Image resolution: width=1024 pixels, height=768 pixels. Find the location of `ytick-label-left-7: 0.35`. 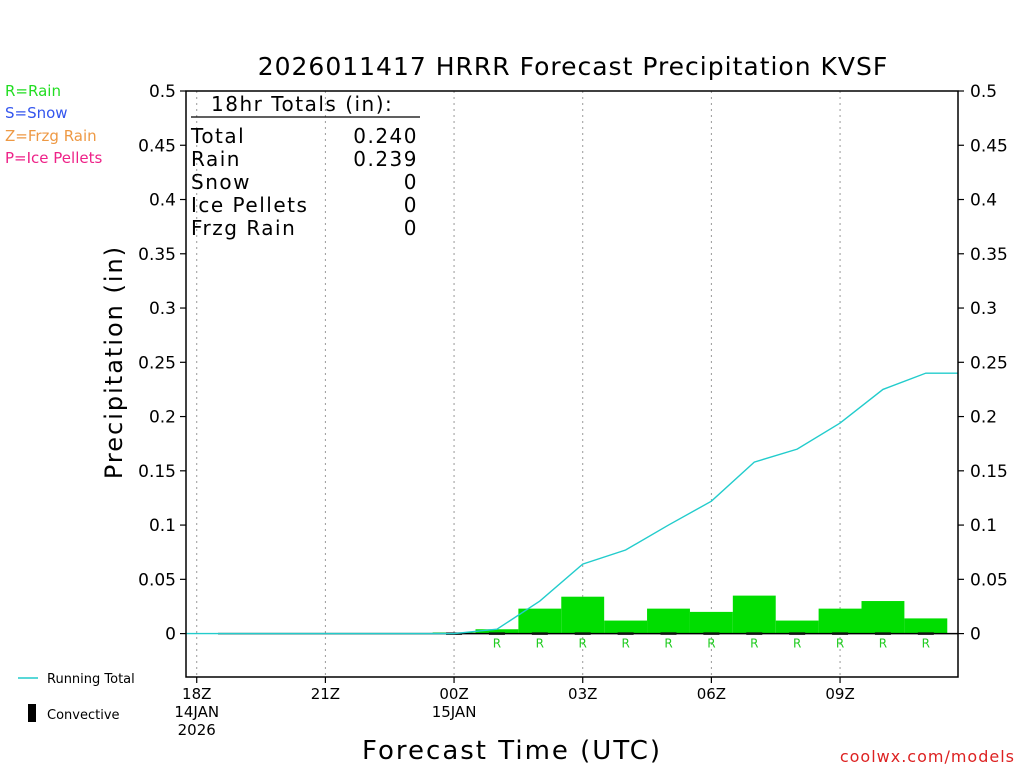

ytick-label-left-7: 0.35 is located at coordinates (157, 255).